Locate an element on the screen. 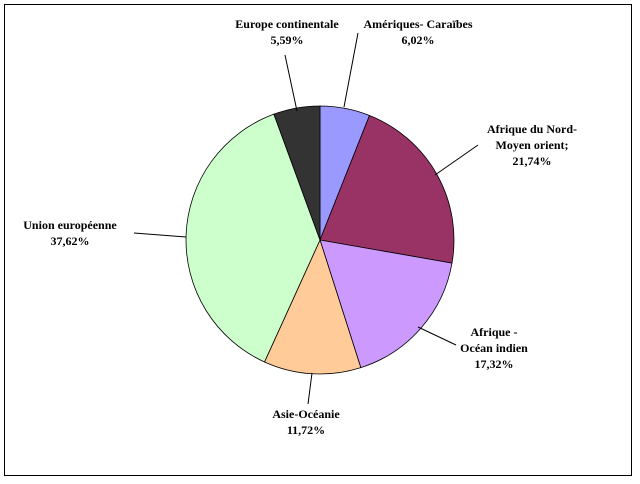 This screenshot has height=484, width=640. data-label-value-asie-oceanie: 11,72% is located at coordinates (306, 430).